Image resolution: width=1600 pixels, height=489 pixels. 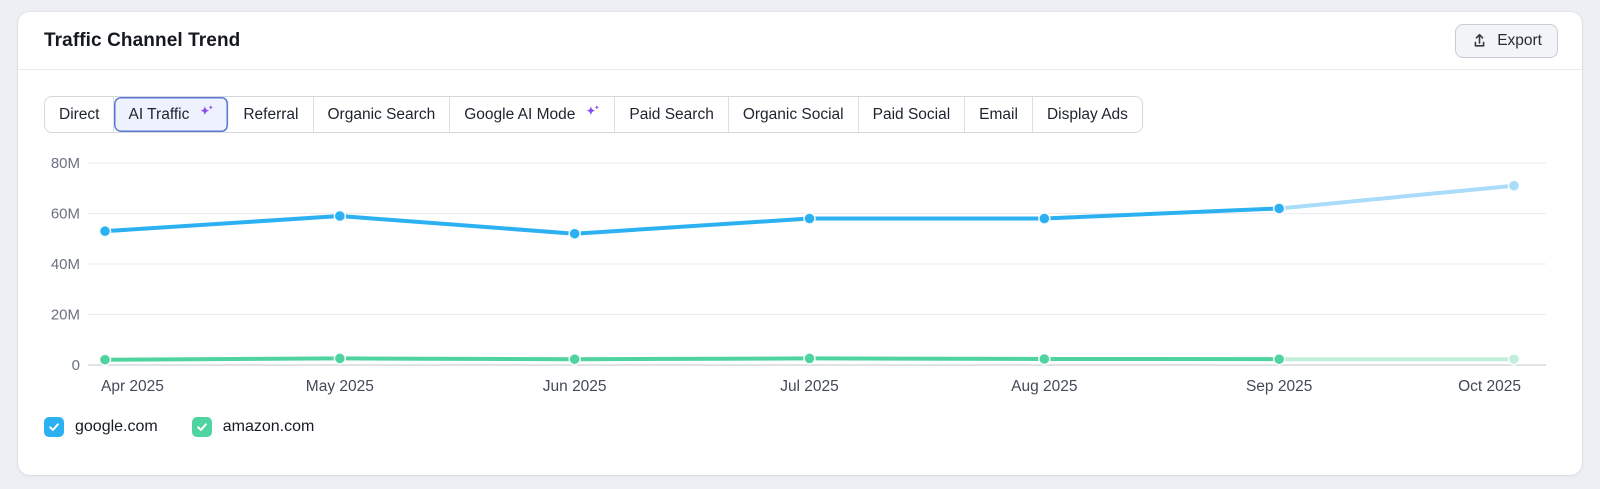 I want to click on tab-email: Email, so click(x=999, y=114).